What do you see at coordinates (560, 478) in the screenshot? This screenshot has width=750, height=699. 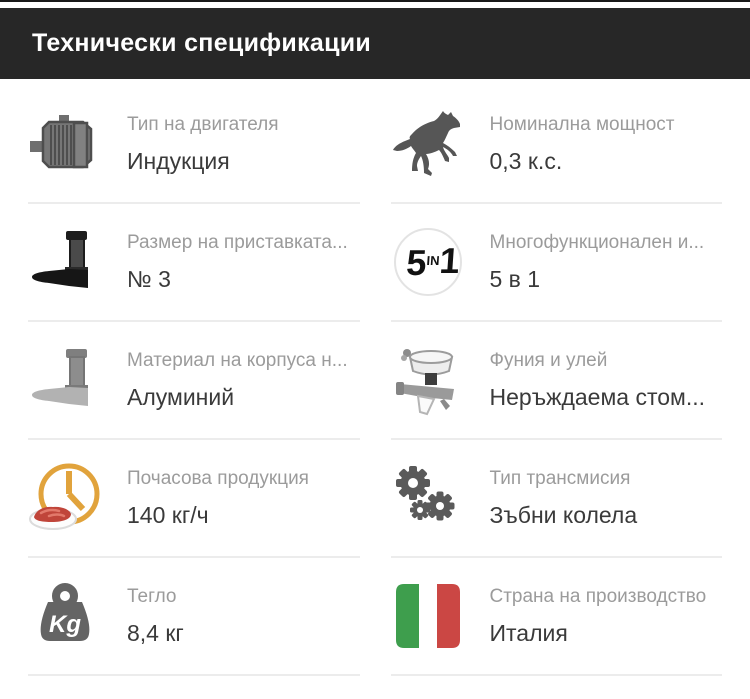 I see `spec-label: Тип трансмисия` at bounding box center [560, 478].